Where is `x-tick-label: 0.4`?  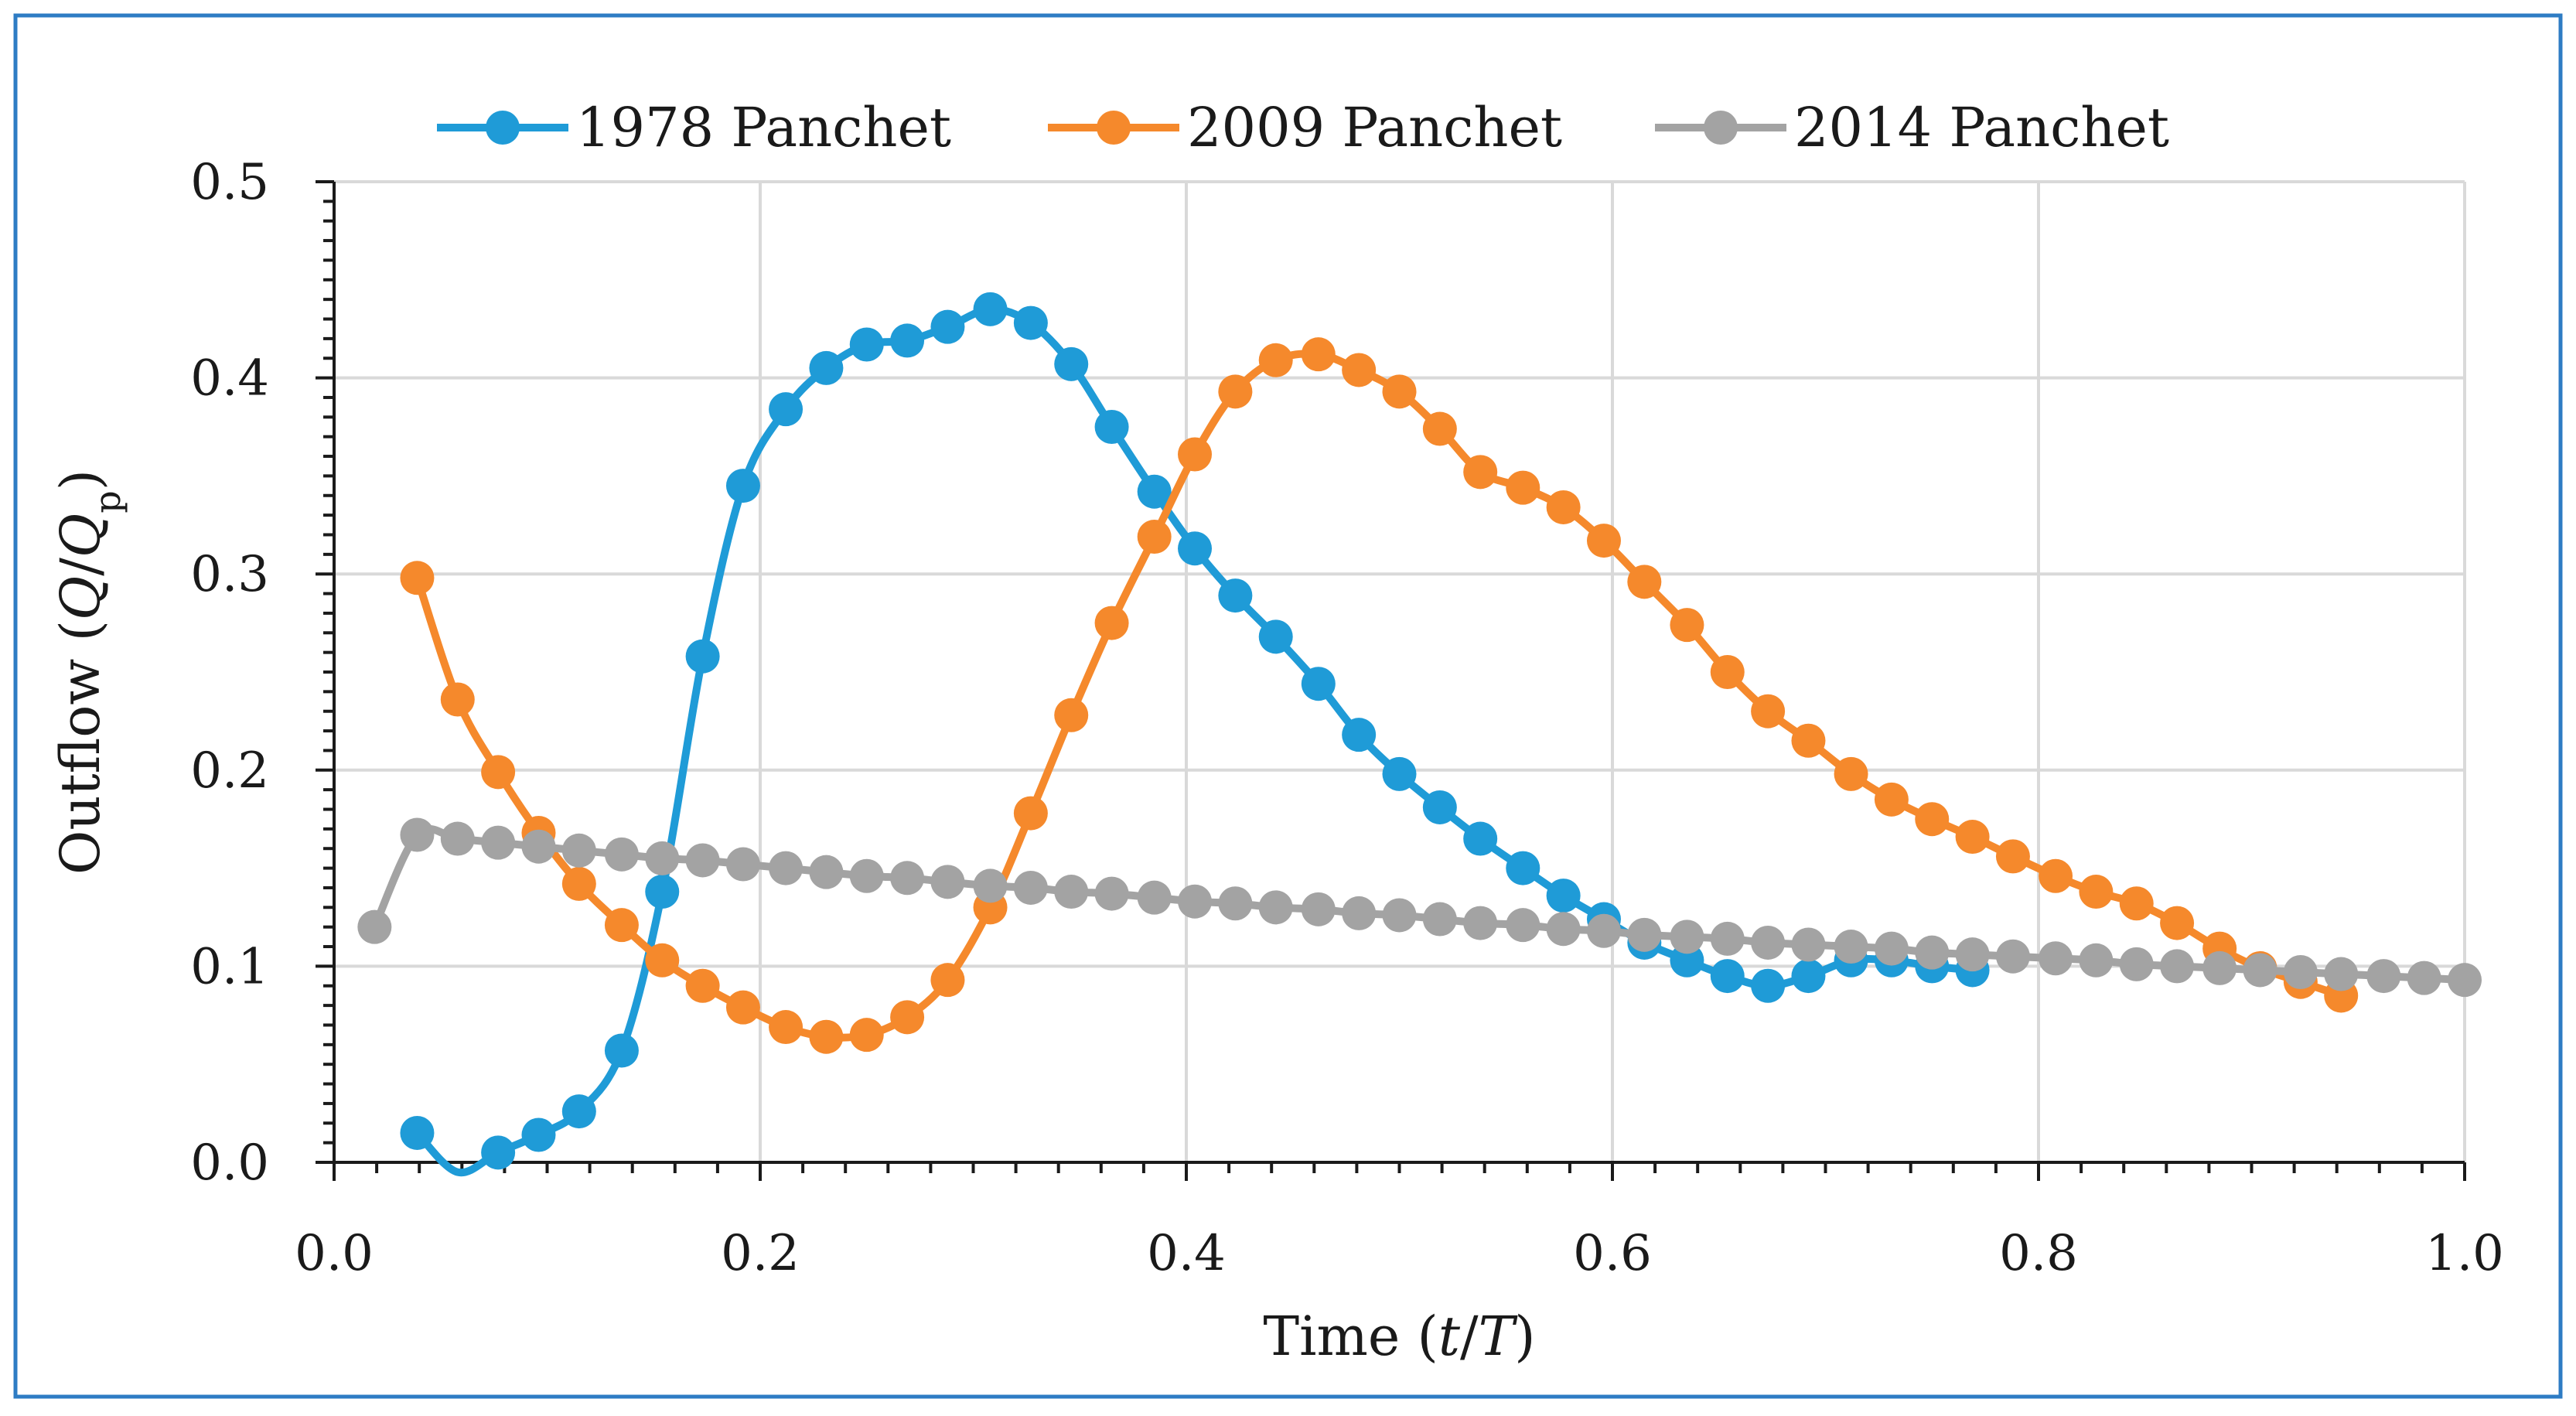 x-tick-label: 0.4 is located at coordinates (1186, 1253).